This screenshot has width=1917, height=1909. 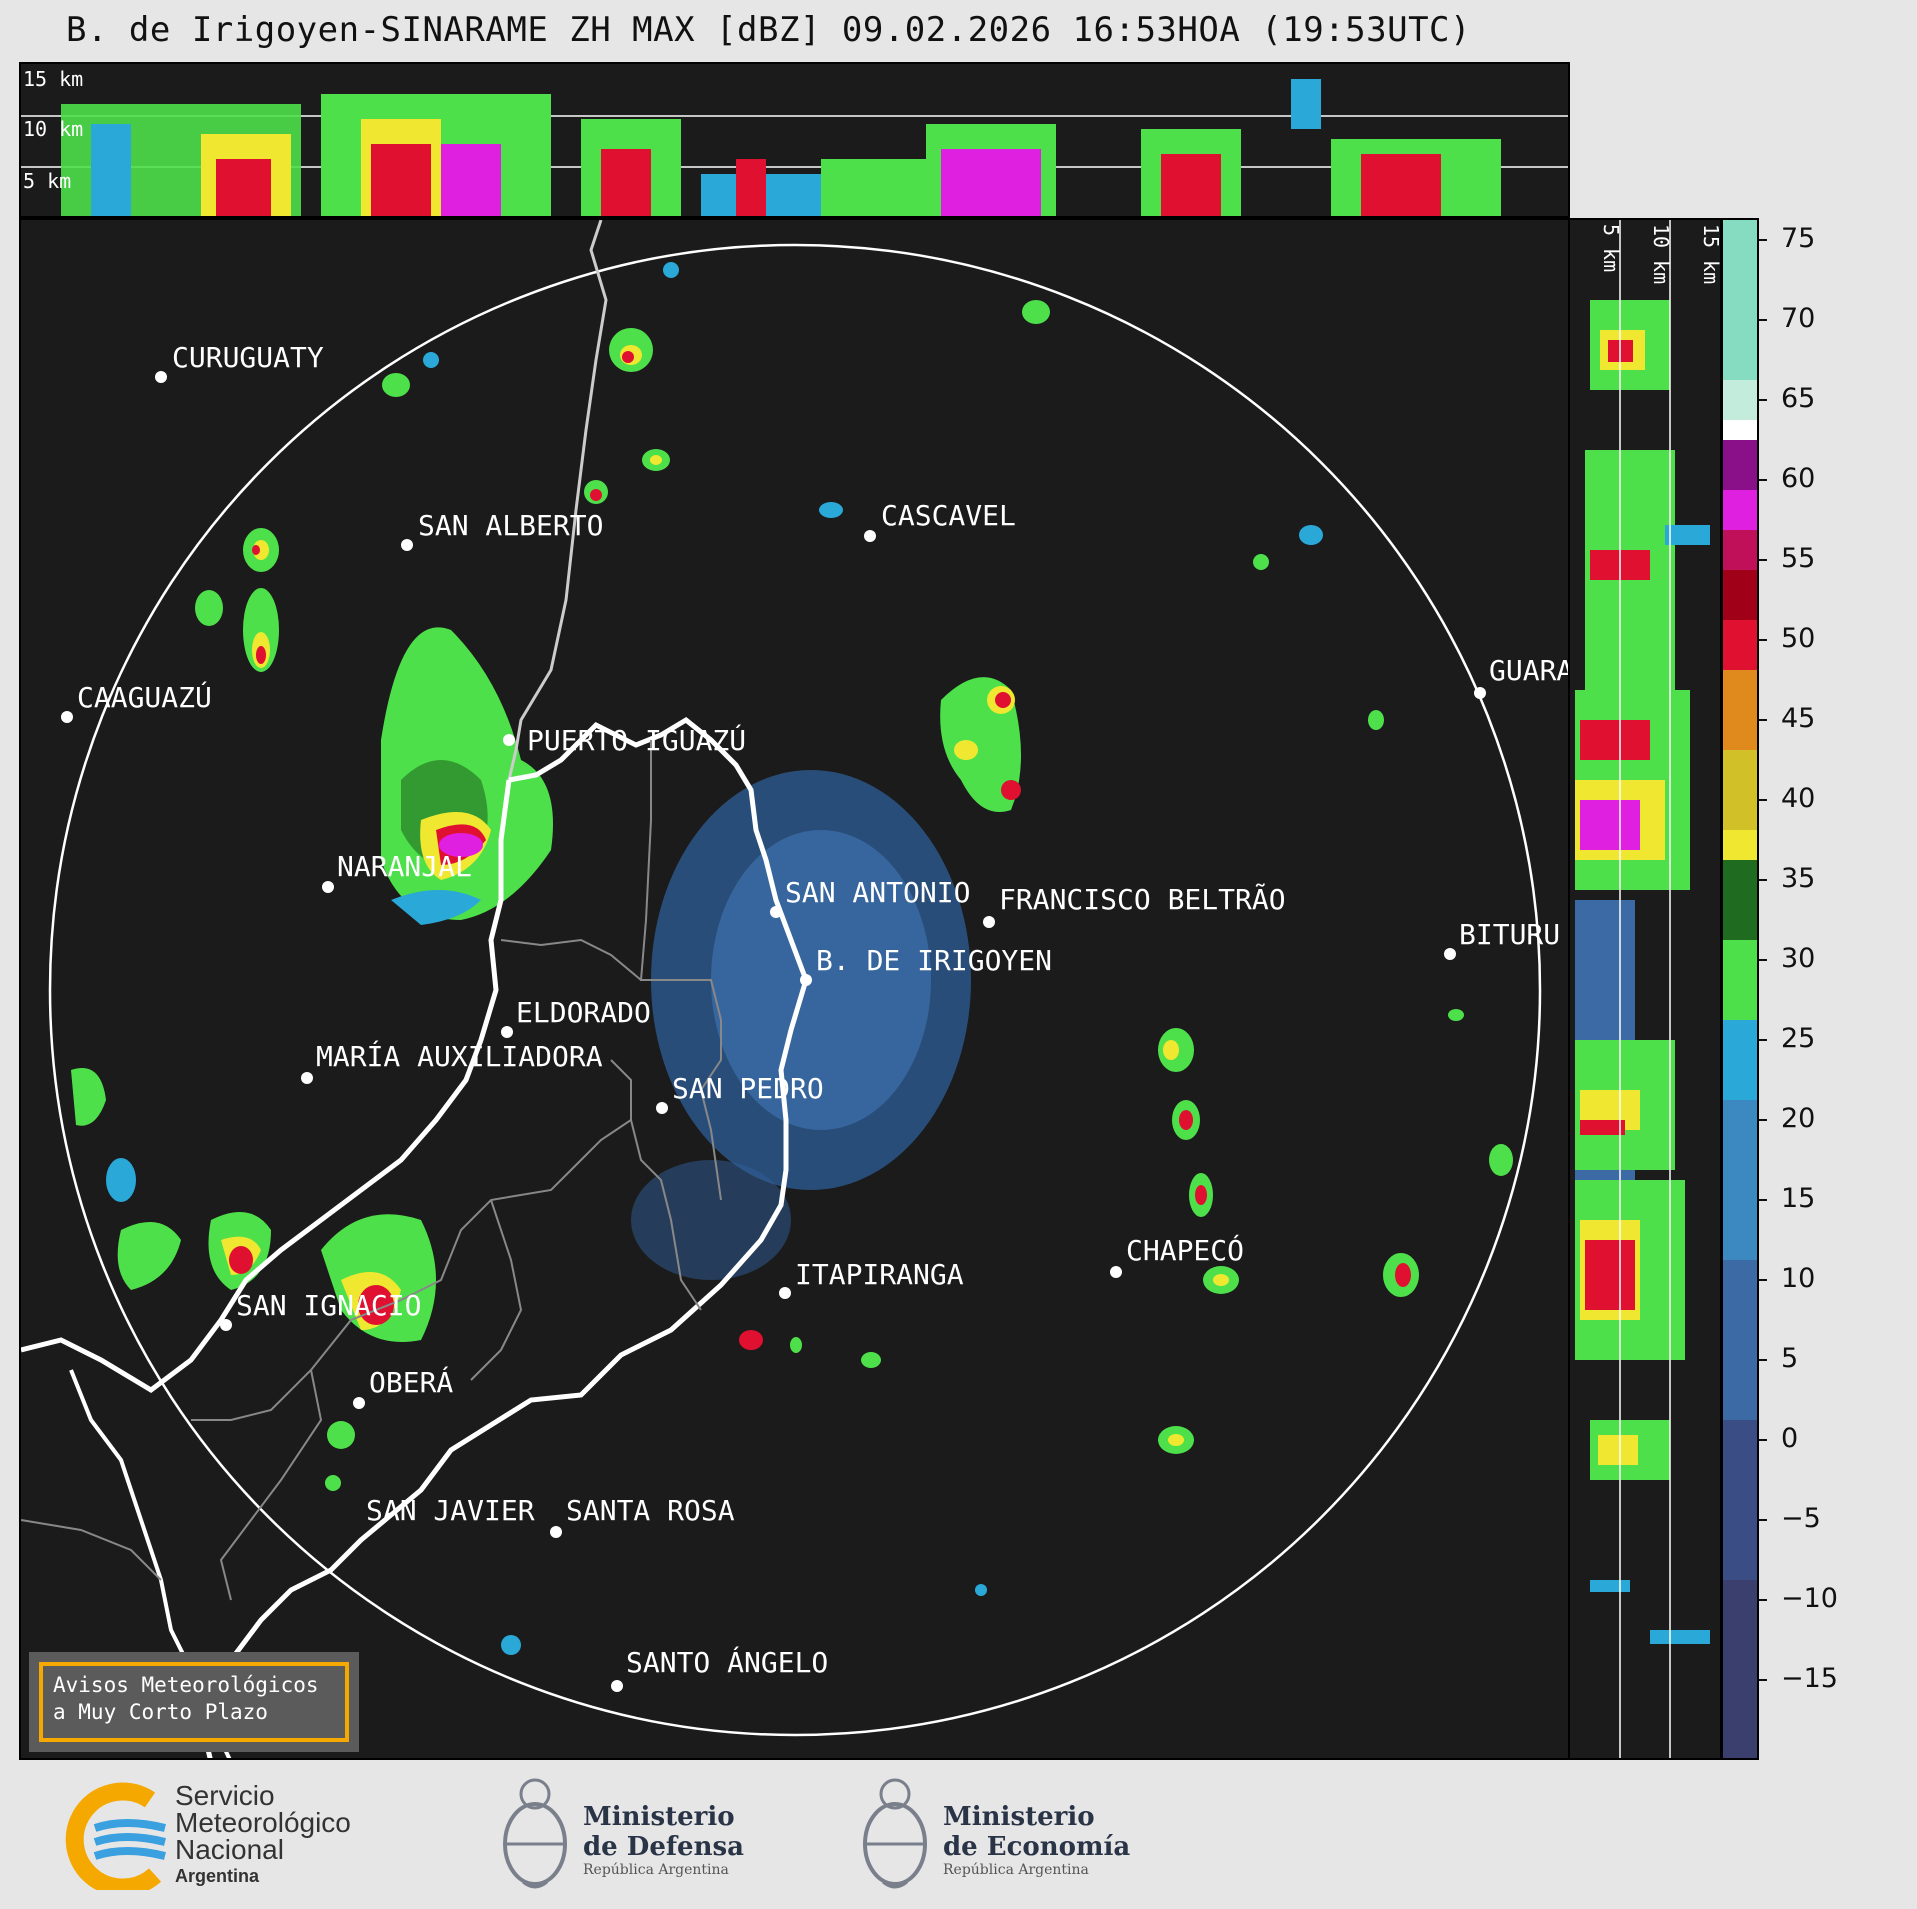 What do you see at coordinates (1710, 254) in the screenshot?
I see `right-height-label-15km: 15 km` at bounding box center [1710, 254].